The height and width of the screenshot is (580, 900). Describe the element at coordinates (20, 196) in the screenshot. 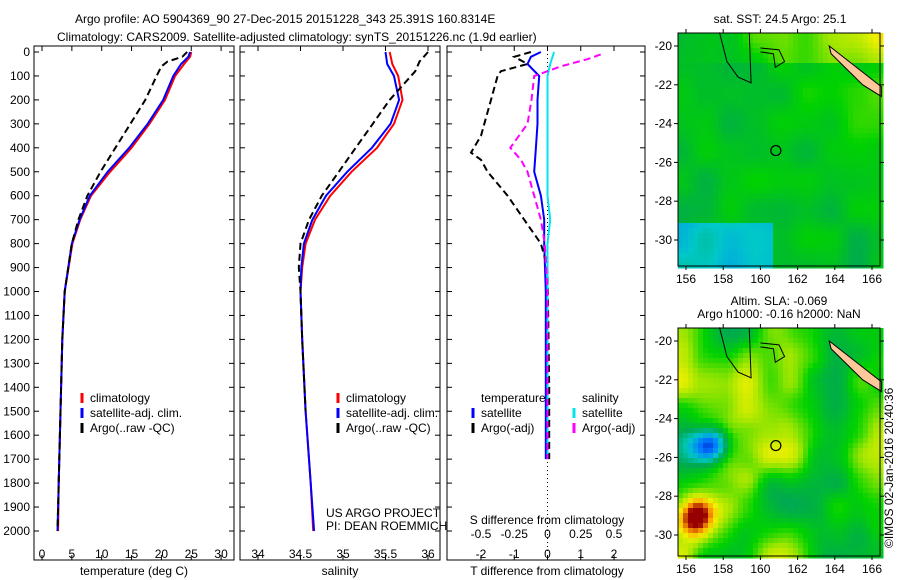

I see `y-tick-label: 600` at that location.